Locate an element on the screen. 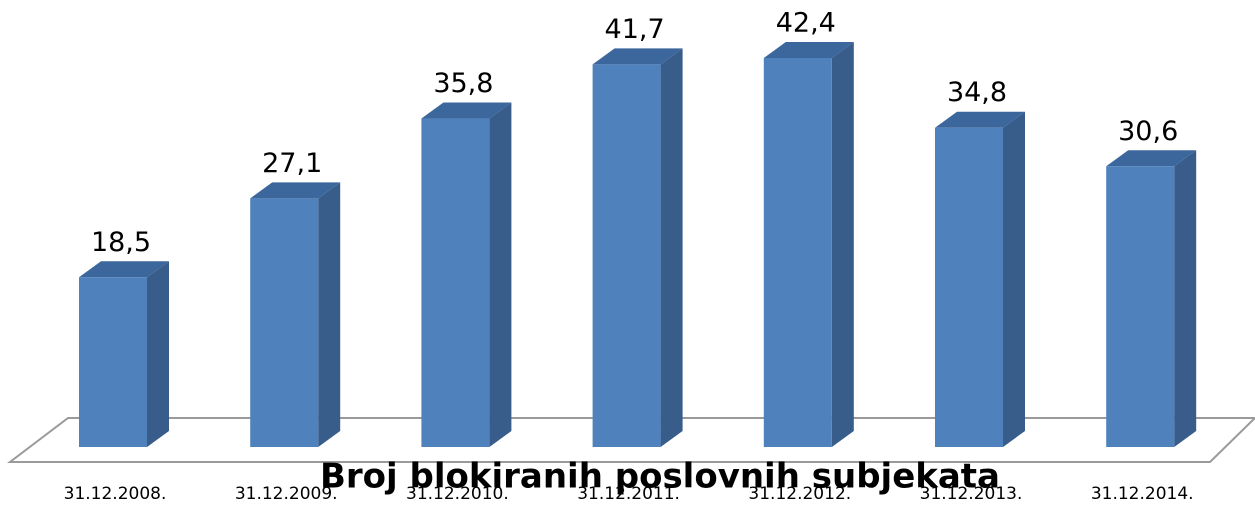 This screenshot has height=506, width=1255. data-label: 34,8 is located at coordinates (977, 92).